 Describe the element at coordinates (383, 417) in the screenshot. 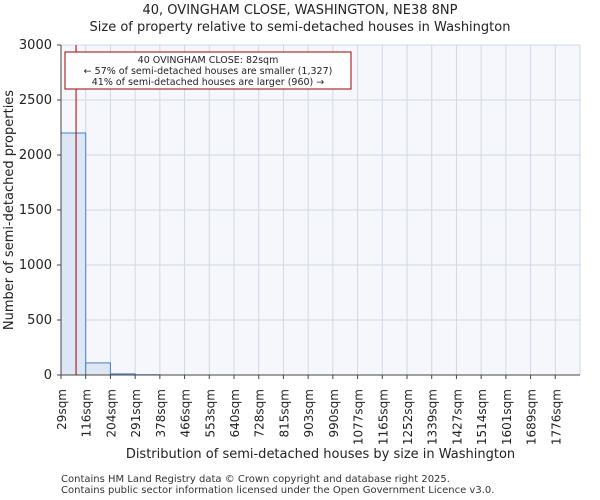

I see `x-tick-label: 1165sqm` at that location.